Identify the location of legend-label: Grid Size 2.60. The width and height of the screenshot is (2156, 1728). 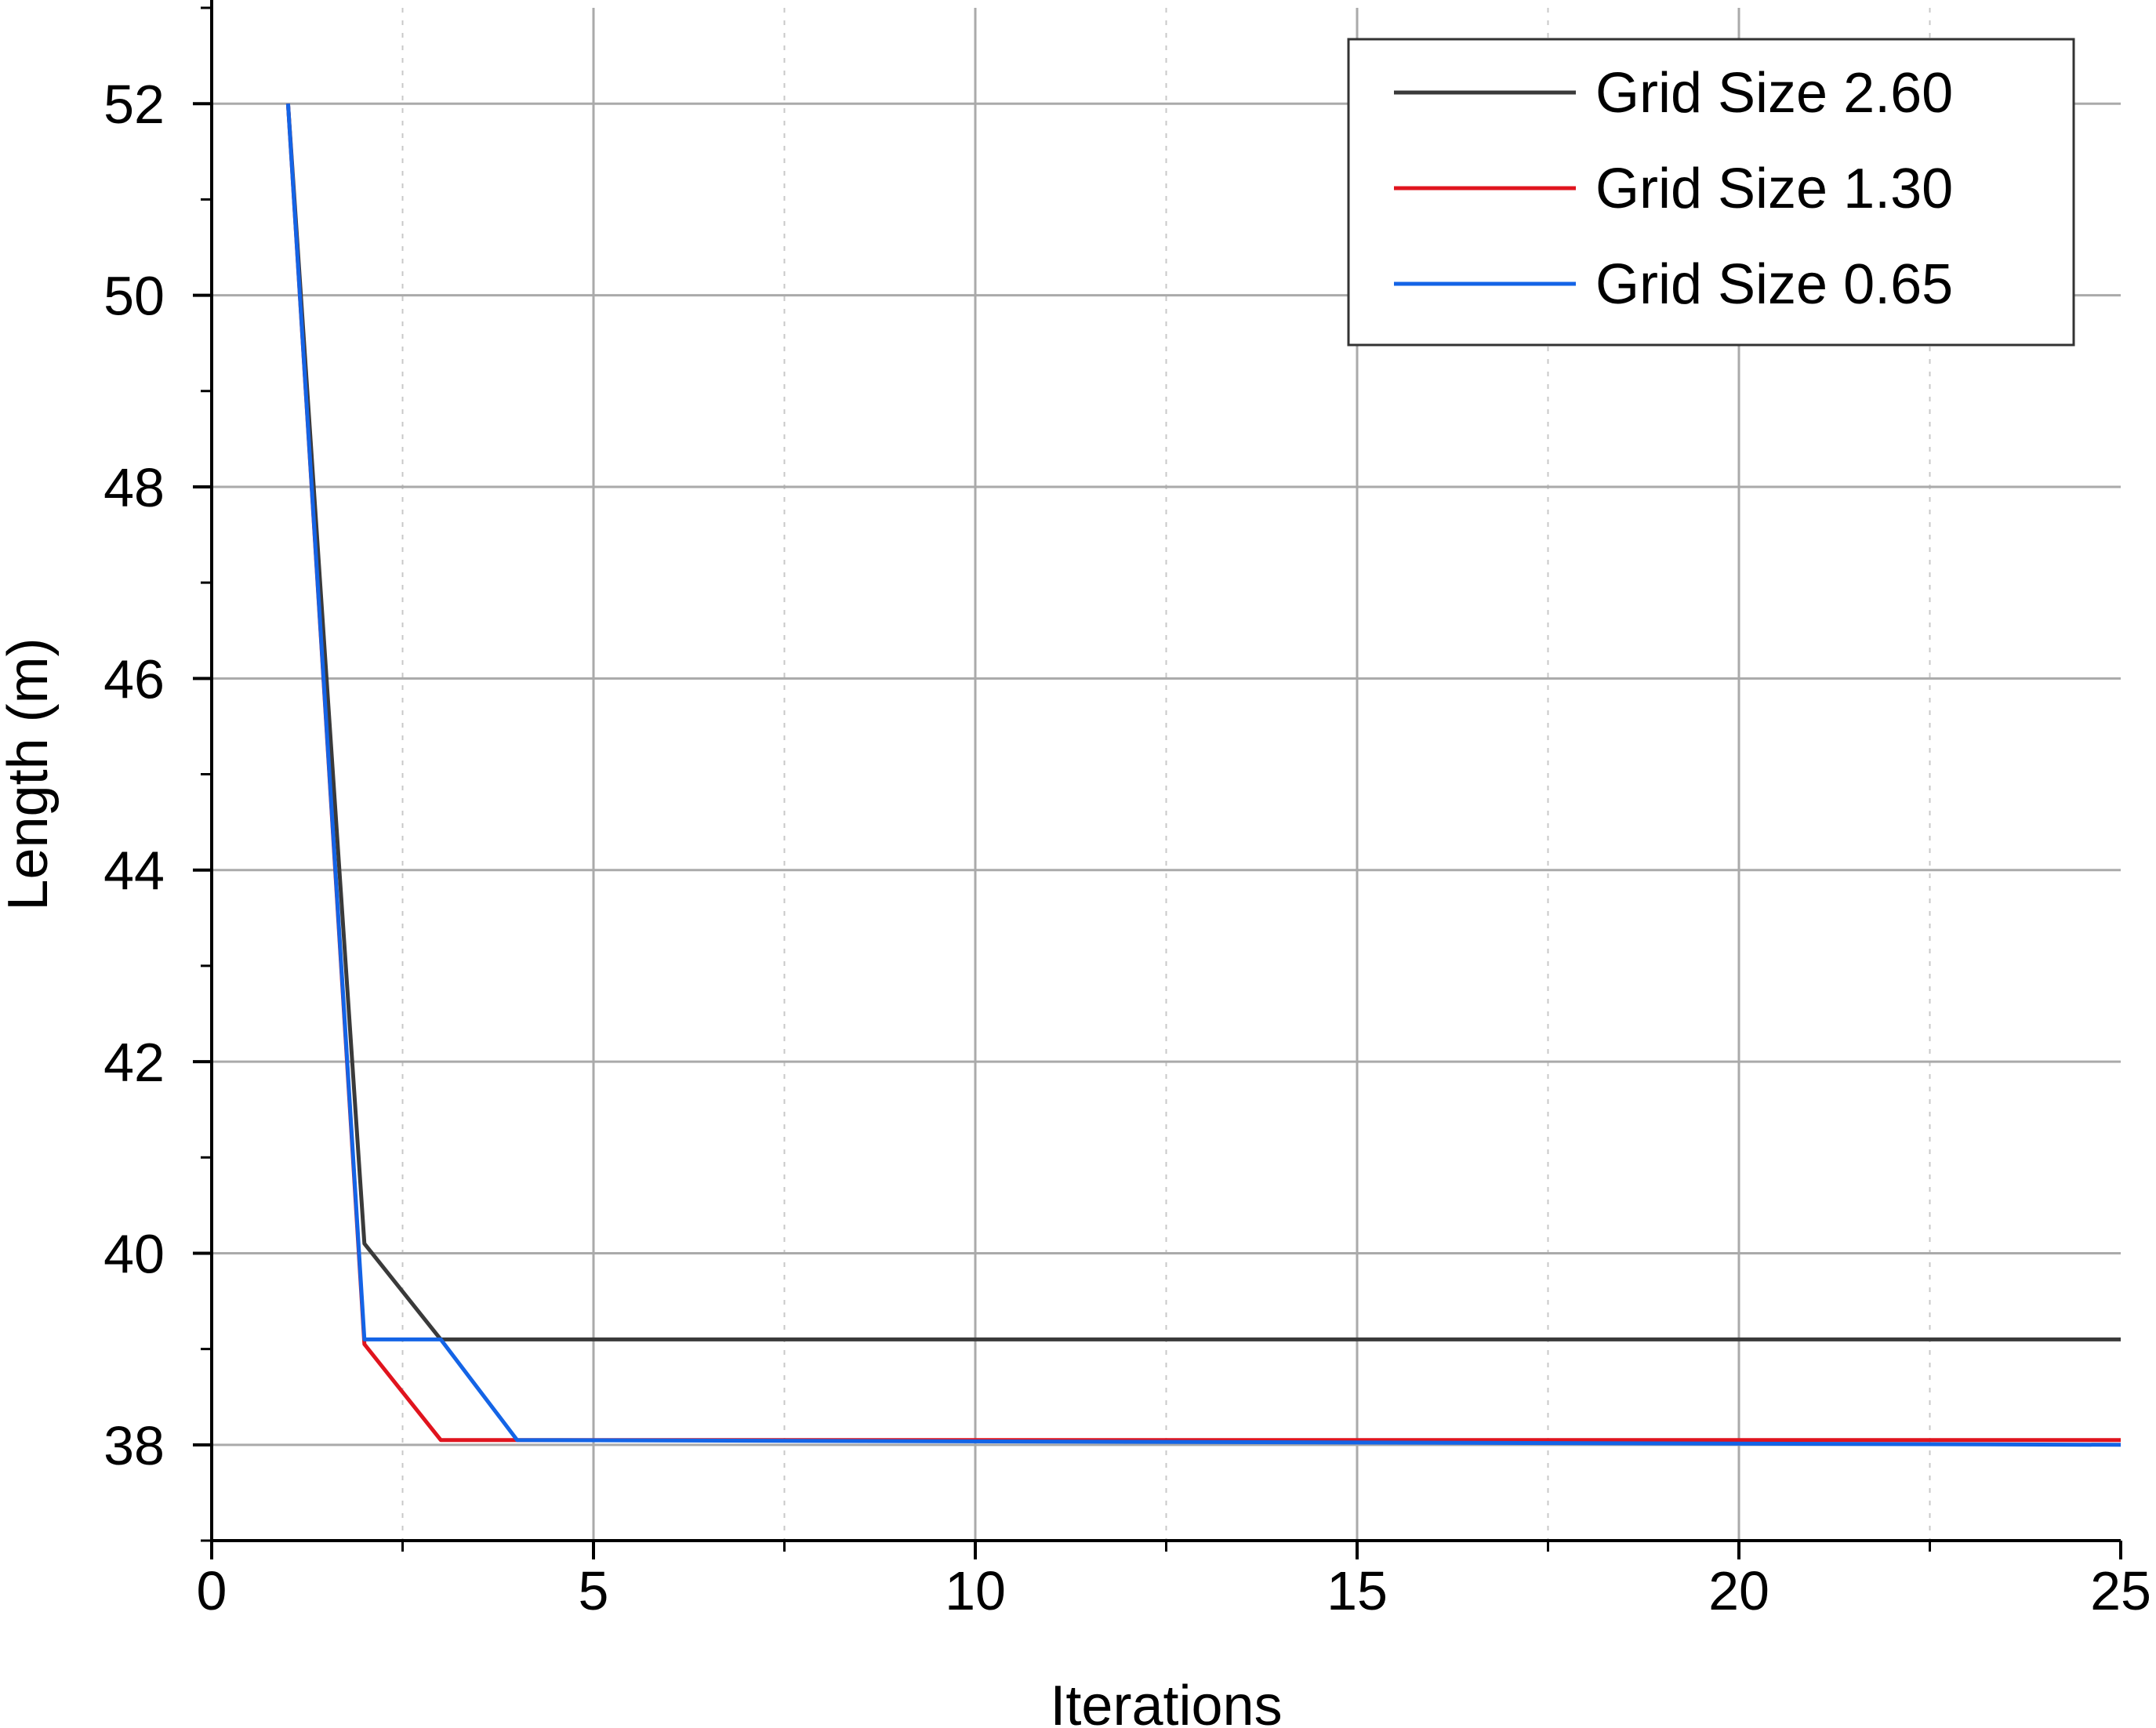
(1774, 93).